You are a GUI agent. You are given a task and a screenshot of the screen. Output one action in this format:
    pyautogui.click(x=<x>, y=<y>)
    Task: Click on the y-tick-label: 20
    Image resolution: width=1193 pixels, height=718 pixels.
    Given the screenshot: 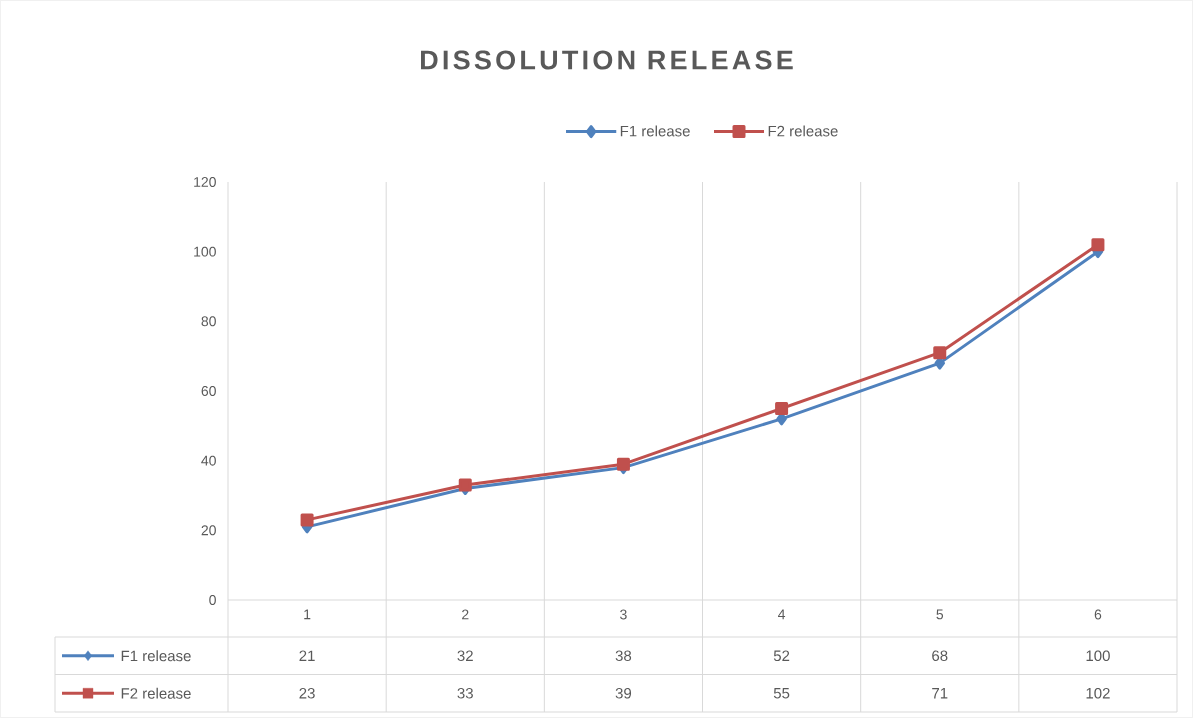 What is the action you would take?
    pyautogui.click(x=208, y=530)
    